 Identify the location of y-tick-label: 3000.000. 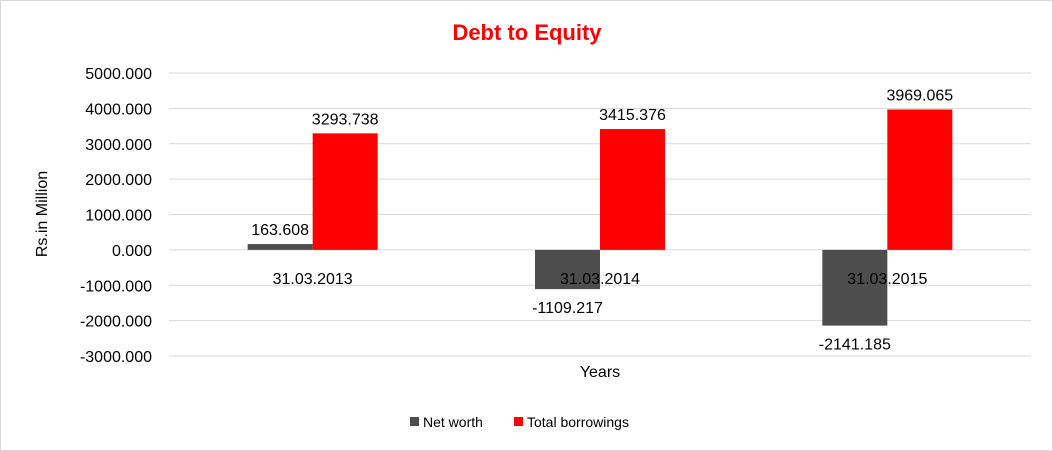
(118, 145).